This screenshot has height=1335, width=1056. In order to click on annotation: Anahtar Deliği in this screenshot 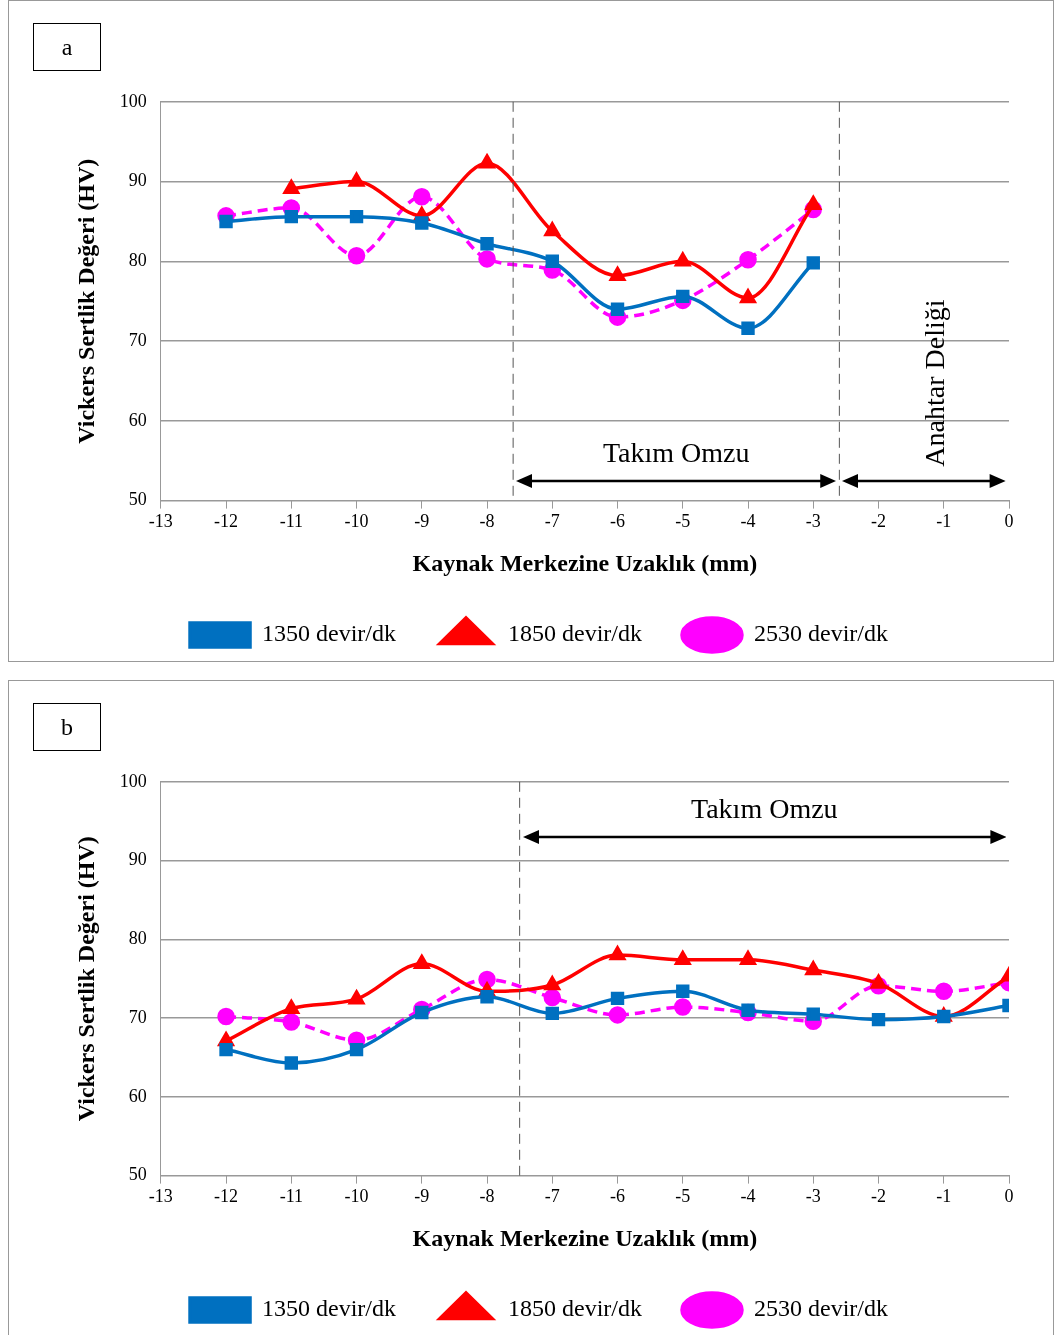, I will do `click(934, 383)`.